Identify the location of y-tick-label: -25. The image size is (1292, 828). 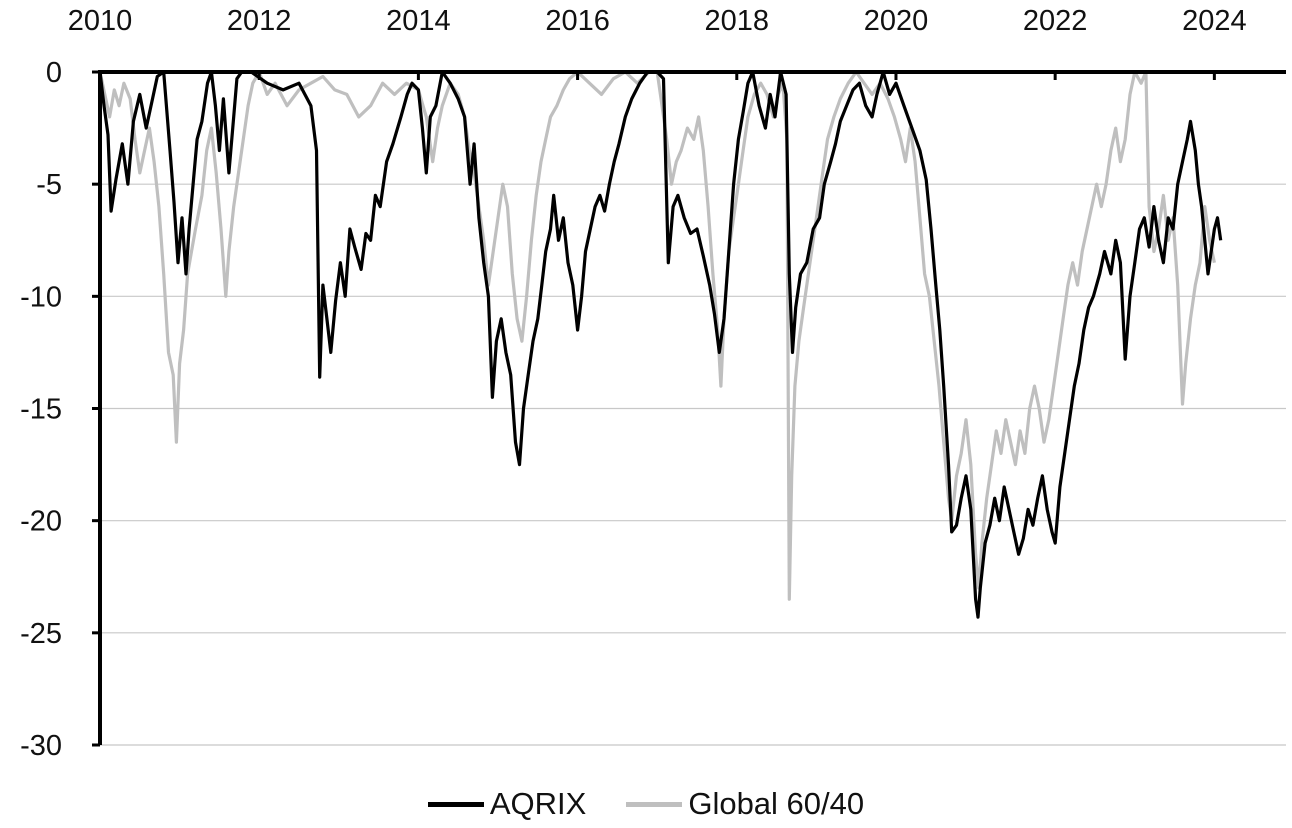
(41, 634).